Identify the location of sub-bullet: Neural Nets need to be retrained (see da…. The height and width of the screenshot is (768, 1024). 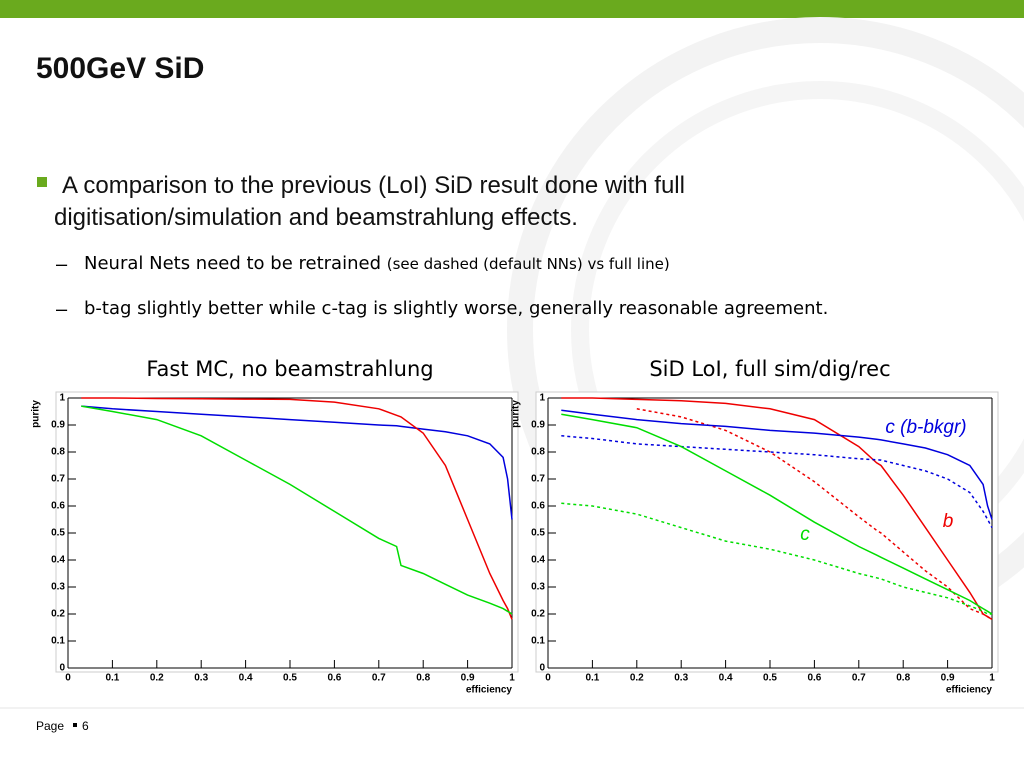
(377, 263).